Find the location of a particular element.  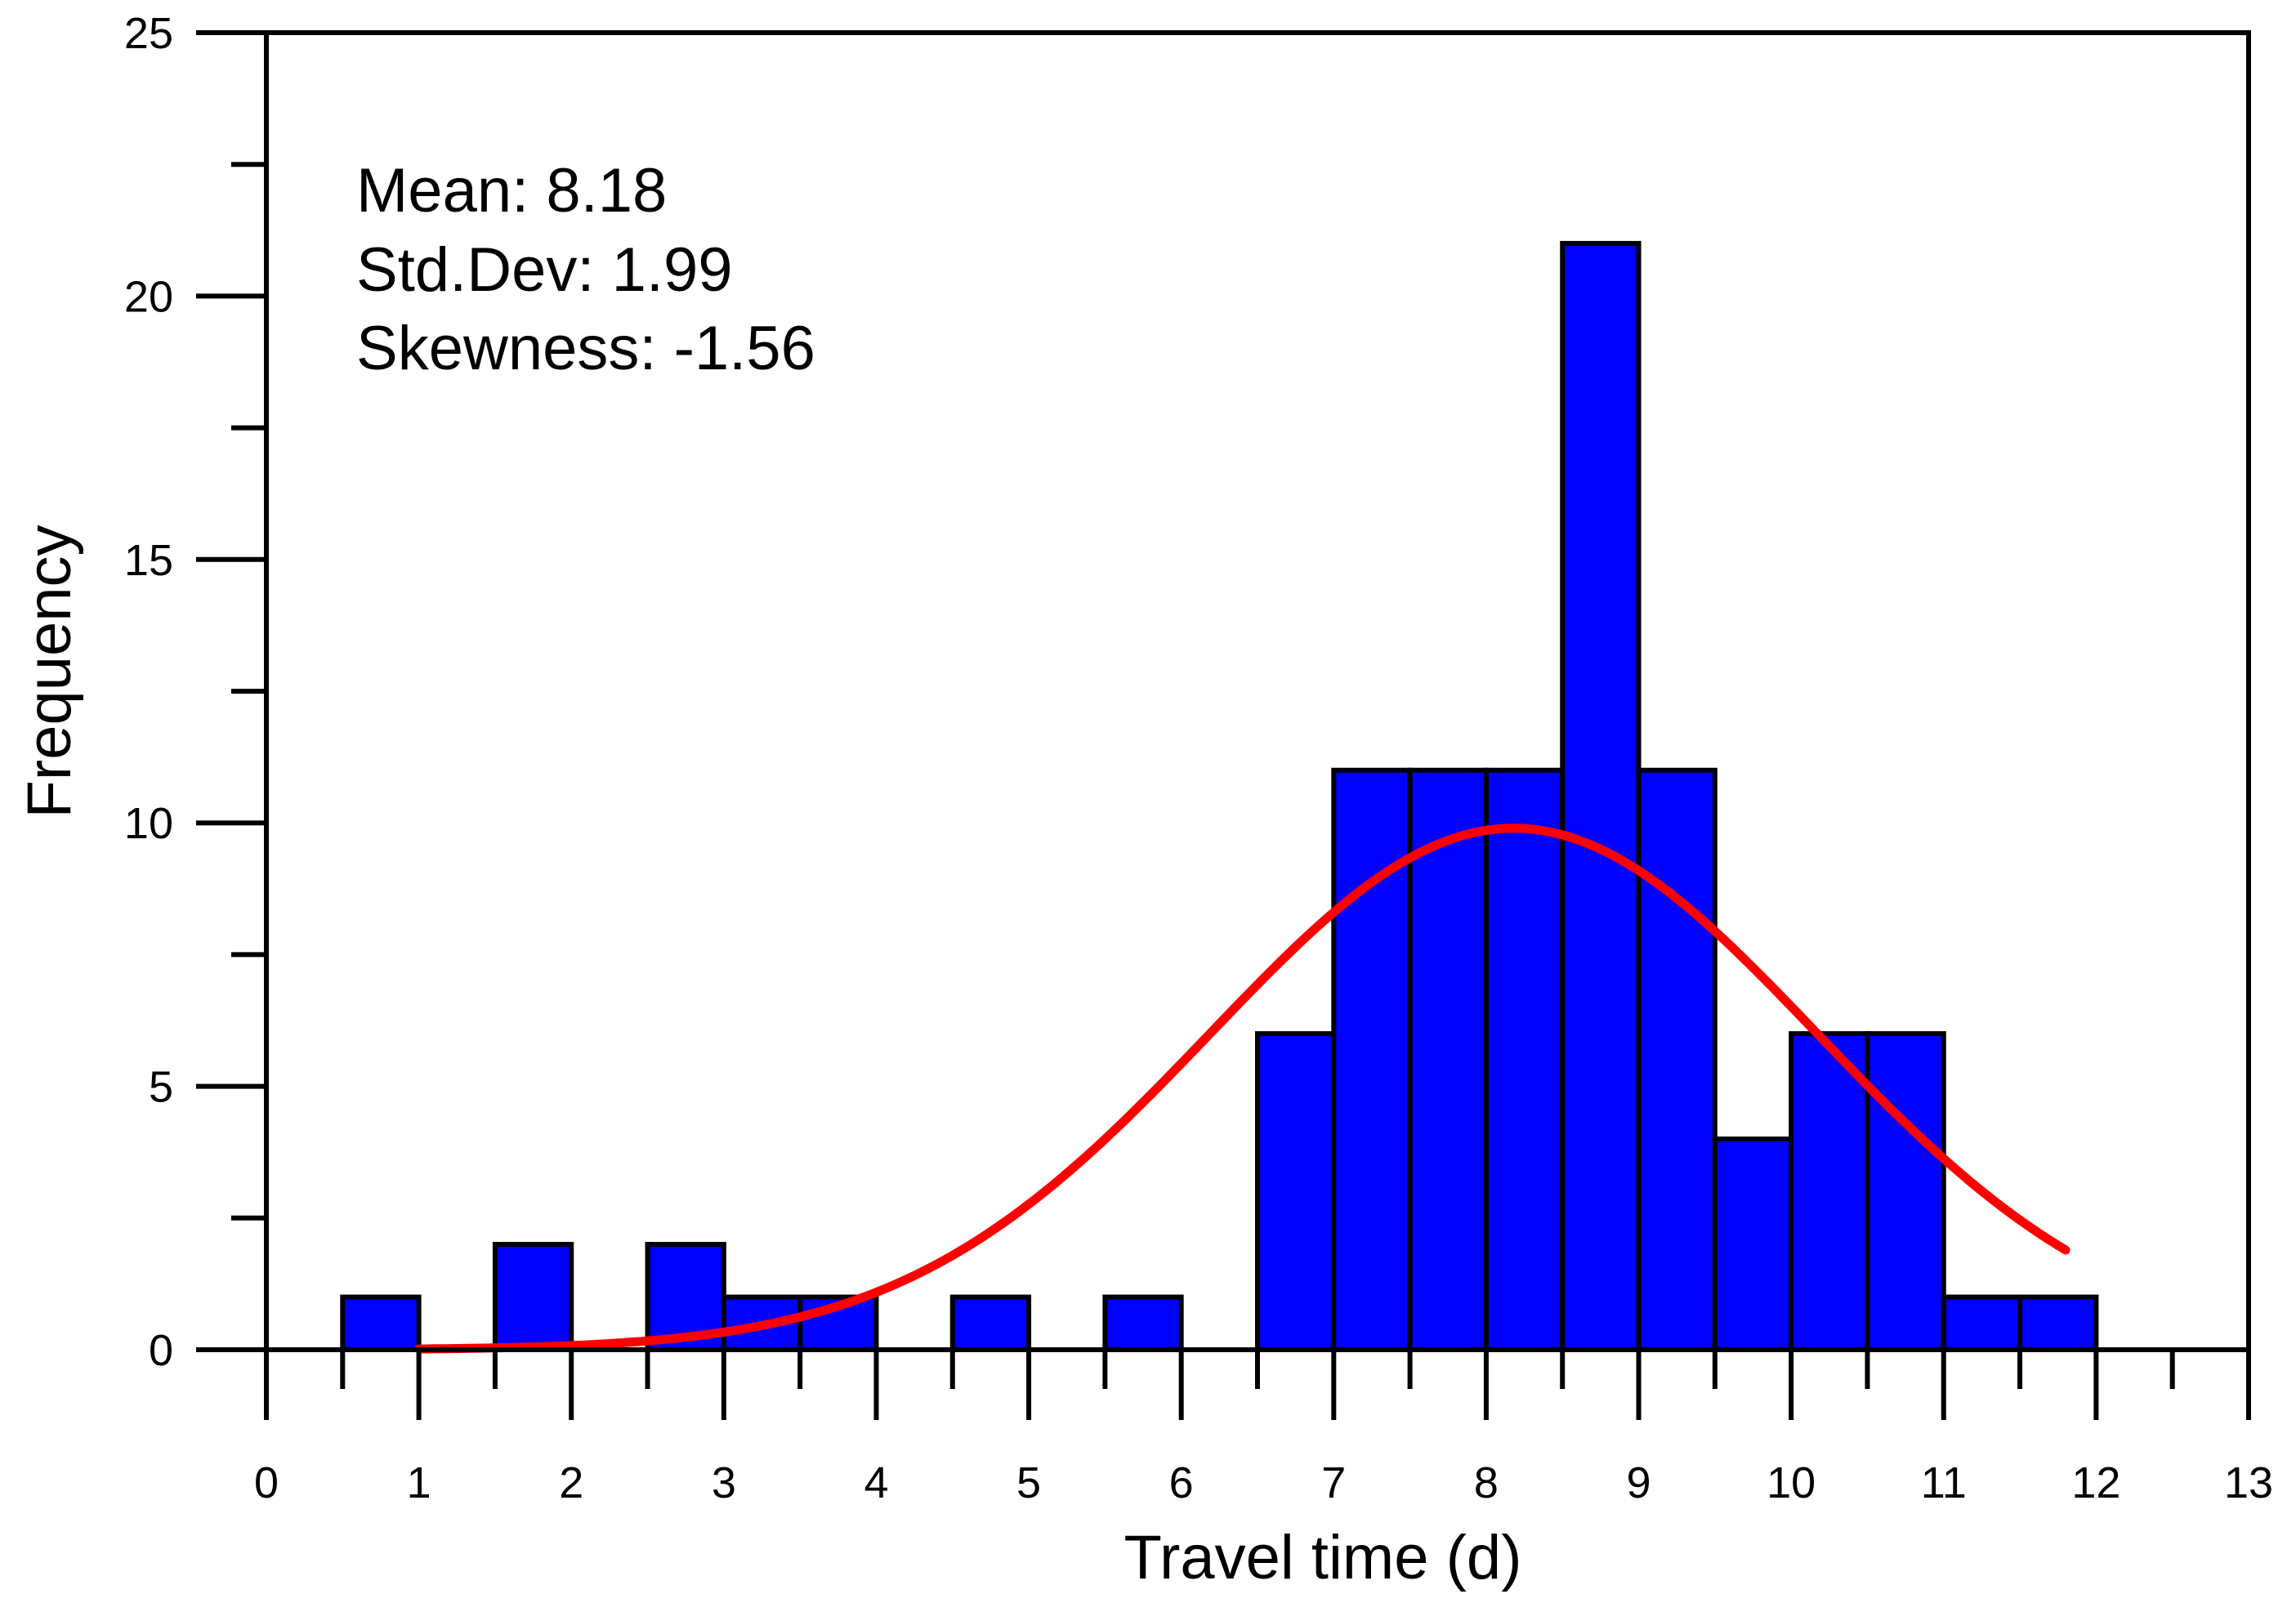

x-tick-label: 5 is located at coordinates (1028, 1482).